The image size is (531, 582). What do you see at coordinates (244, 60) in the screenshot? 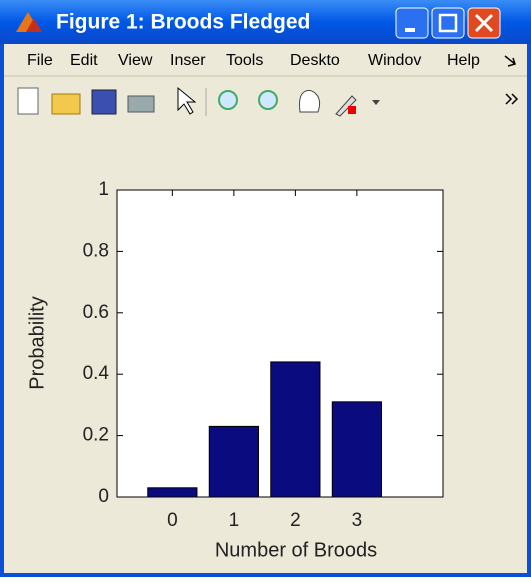
I see `menu-item: Tools` at bounding box center [244, 60].